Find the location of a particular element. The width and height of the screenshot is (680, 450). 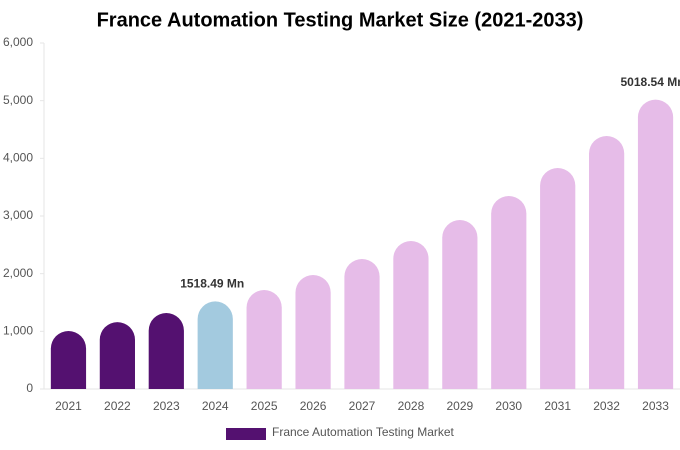

y-tick-label: 3,000 is located at coordinates (18, 215).